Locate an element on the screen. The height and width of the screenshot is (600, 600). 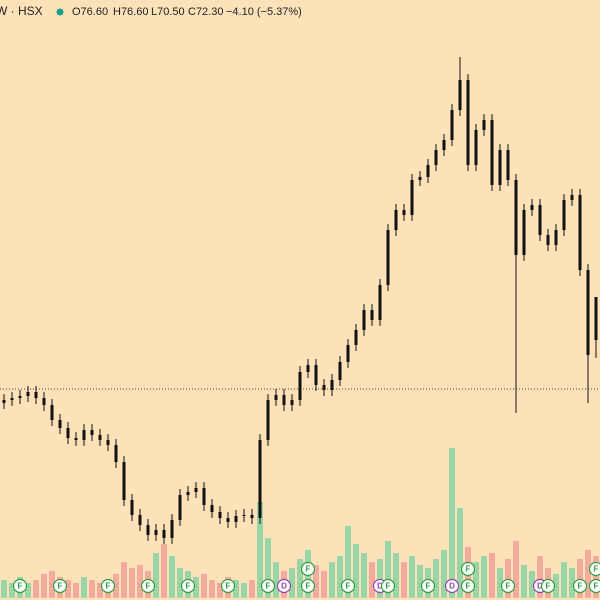
status-dot is located at coordinates (60, 12).